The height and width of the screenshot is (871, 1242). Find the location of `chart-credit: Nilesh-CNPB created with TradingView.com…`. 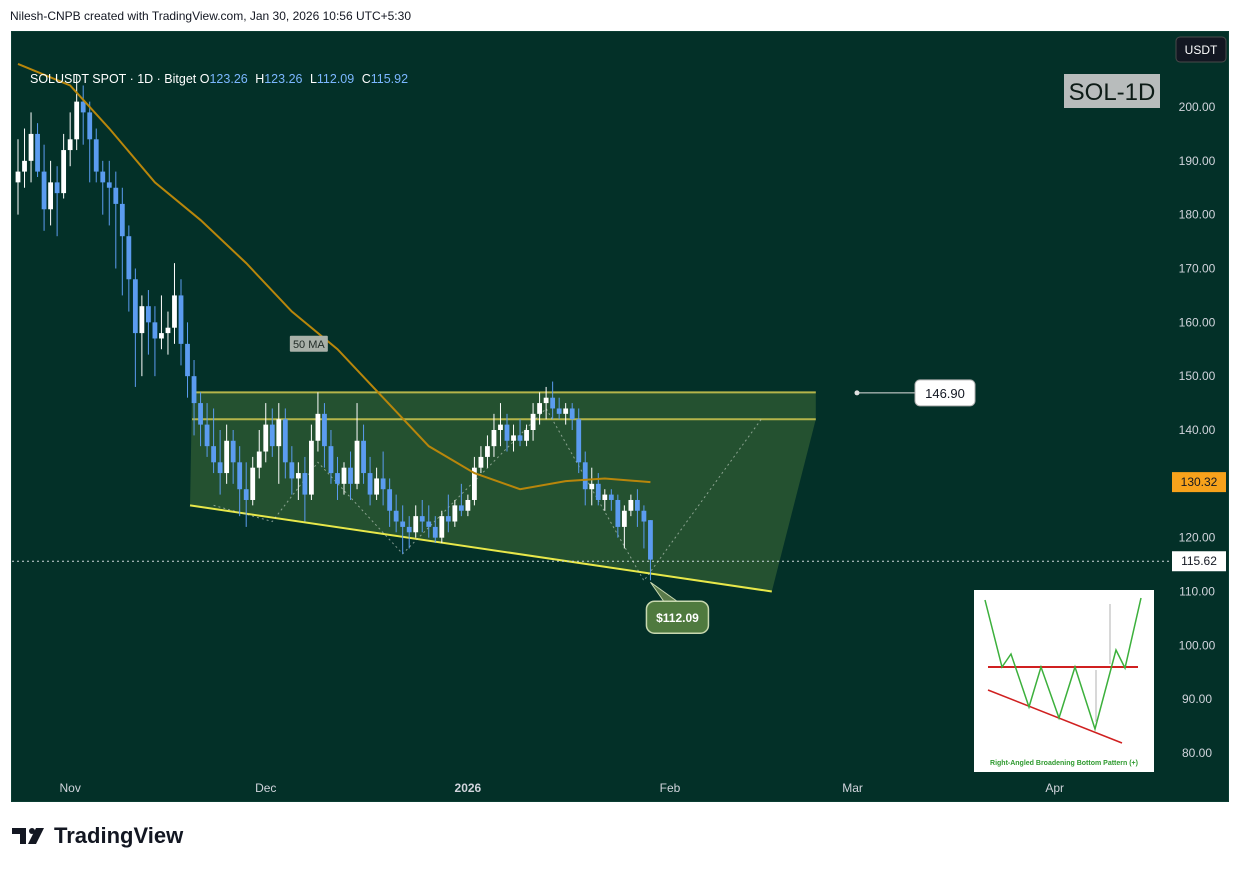

chart-credit: Nilesh-CNPB created with TradingView.com… is located at coordinates (210, 16).